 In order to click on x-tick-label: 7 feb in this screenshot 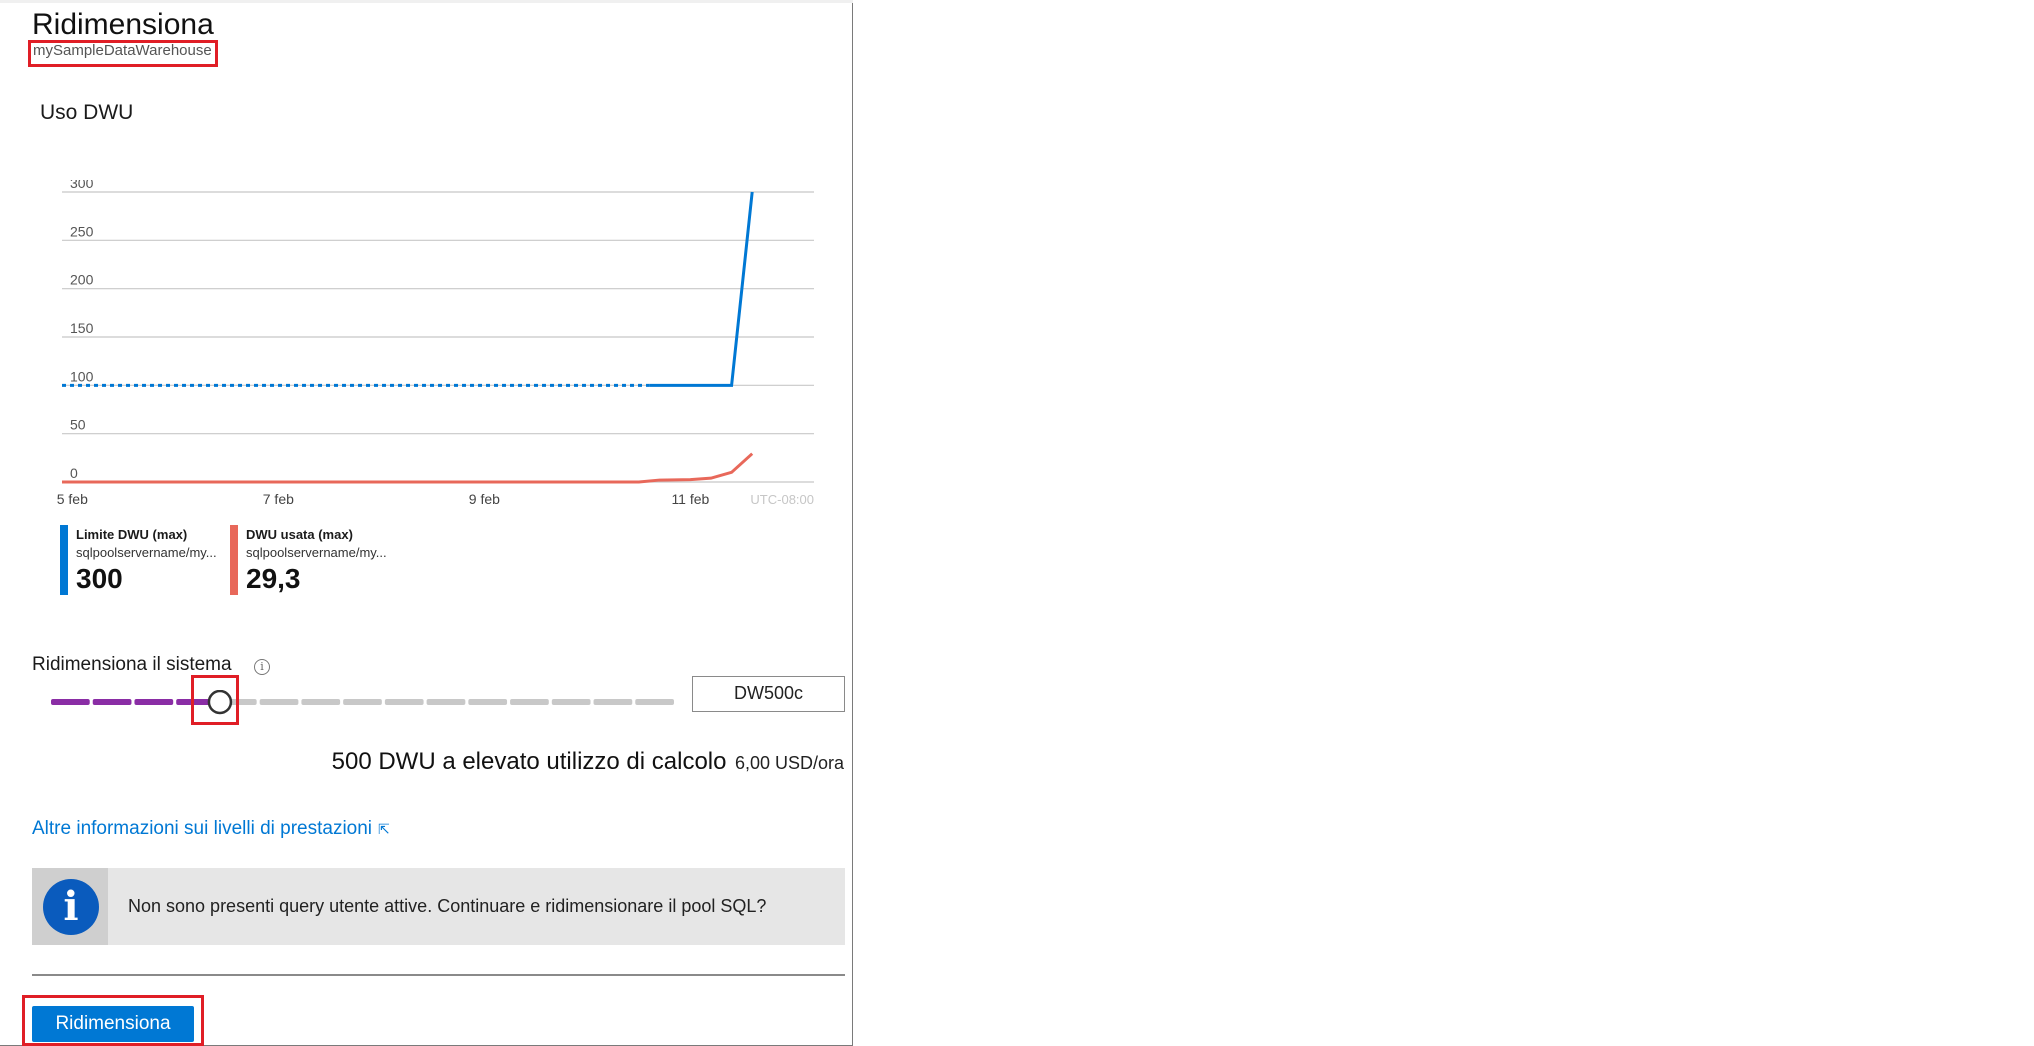, I will do `click(278, 499)`.